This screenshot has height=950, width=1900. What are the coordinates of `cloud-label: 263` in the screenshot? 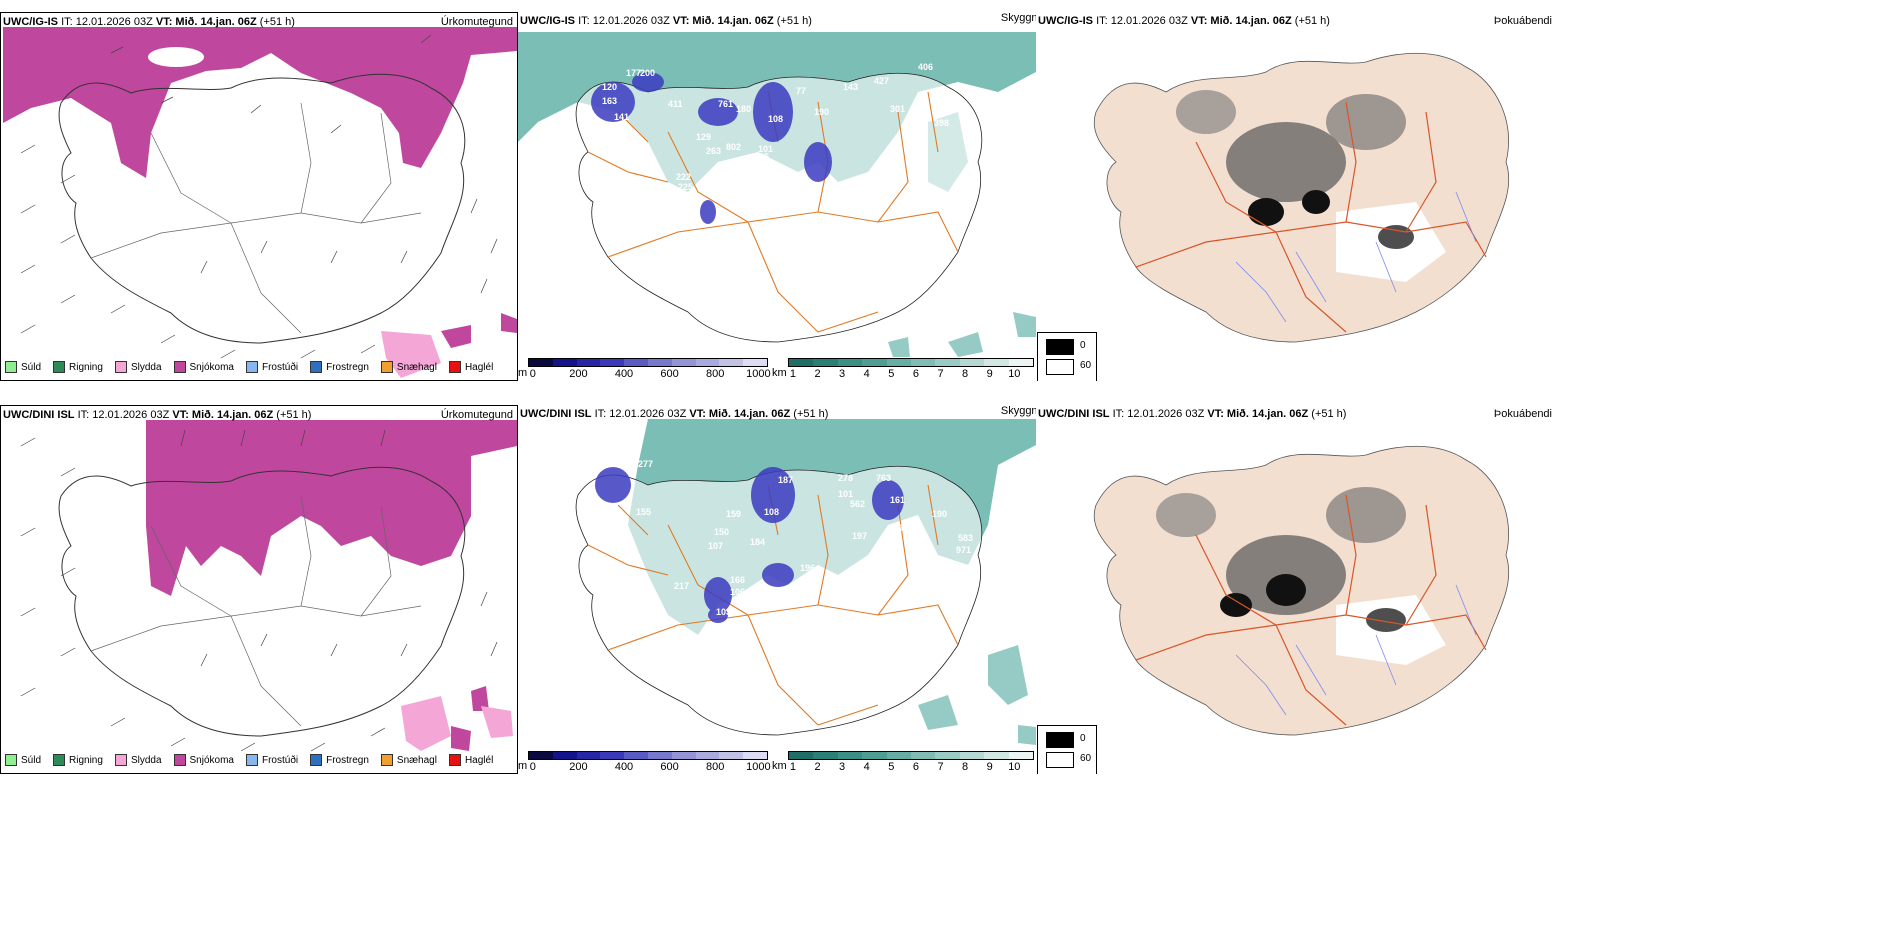 It's located at (713, 151).